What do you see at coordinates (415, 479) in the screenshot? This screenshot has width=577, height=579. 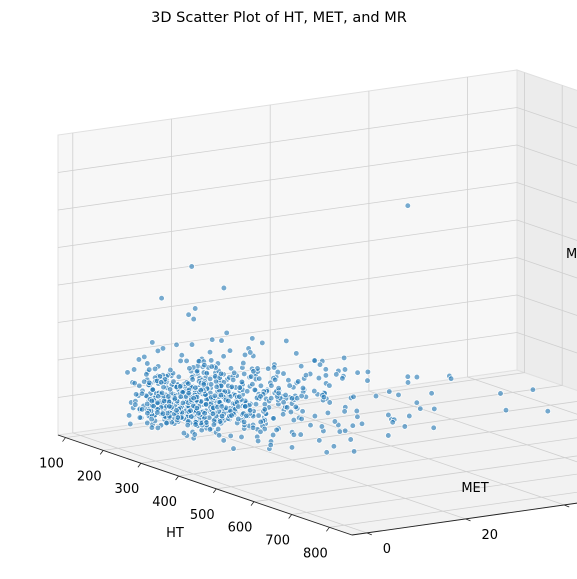 I see `grid-line-x` at bounding box center [415, 479].